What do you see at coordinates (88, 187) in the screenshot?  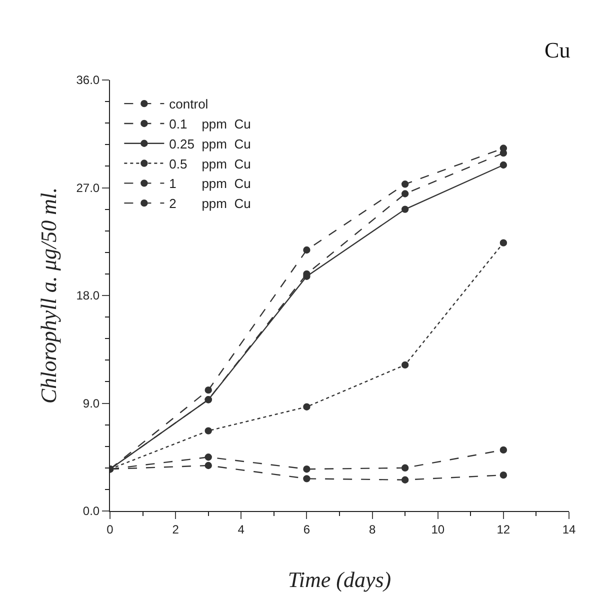 I see `y-tick-label: 27.0` at bounding box center [88, 187].